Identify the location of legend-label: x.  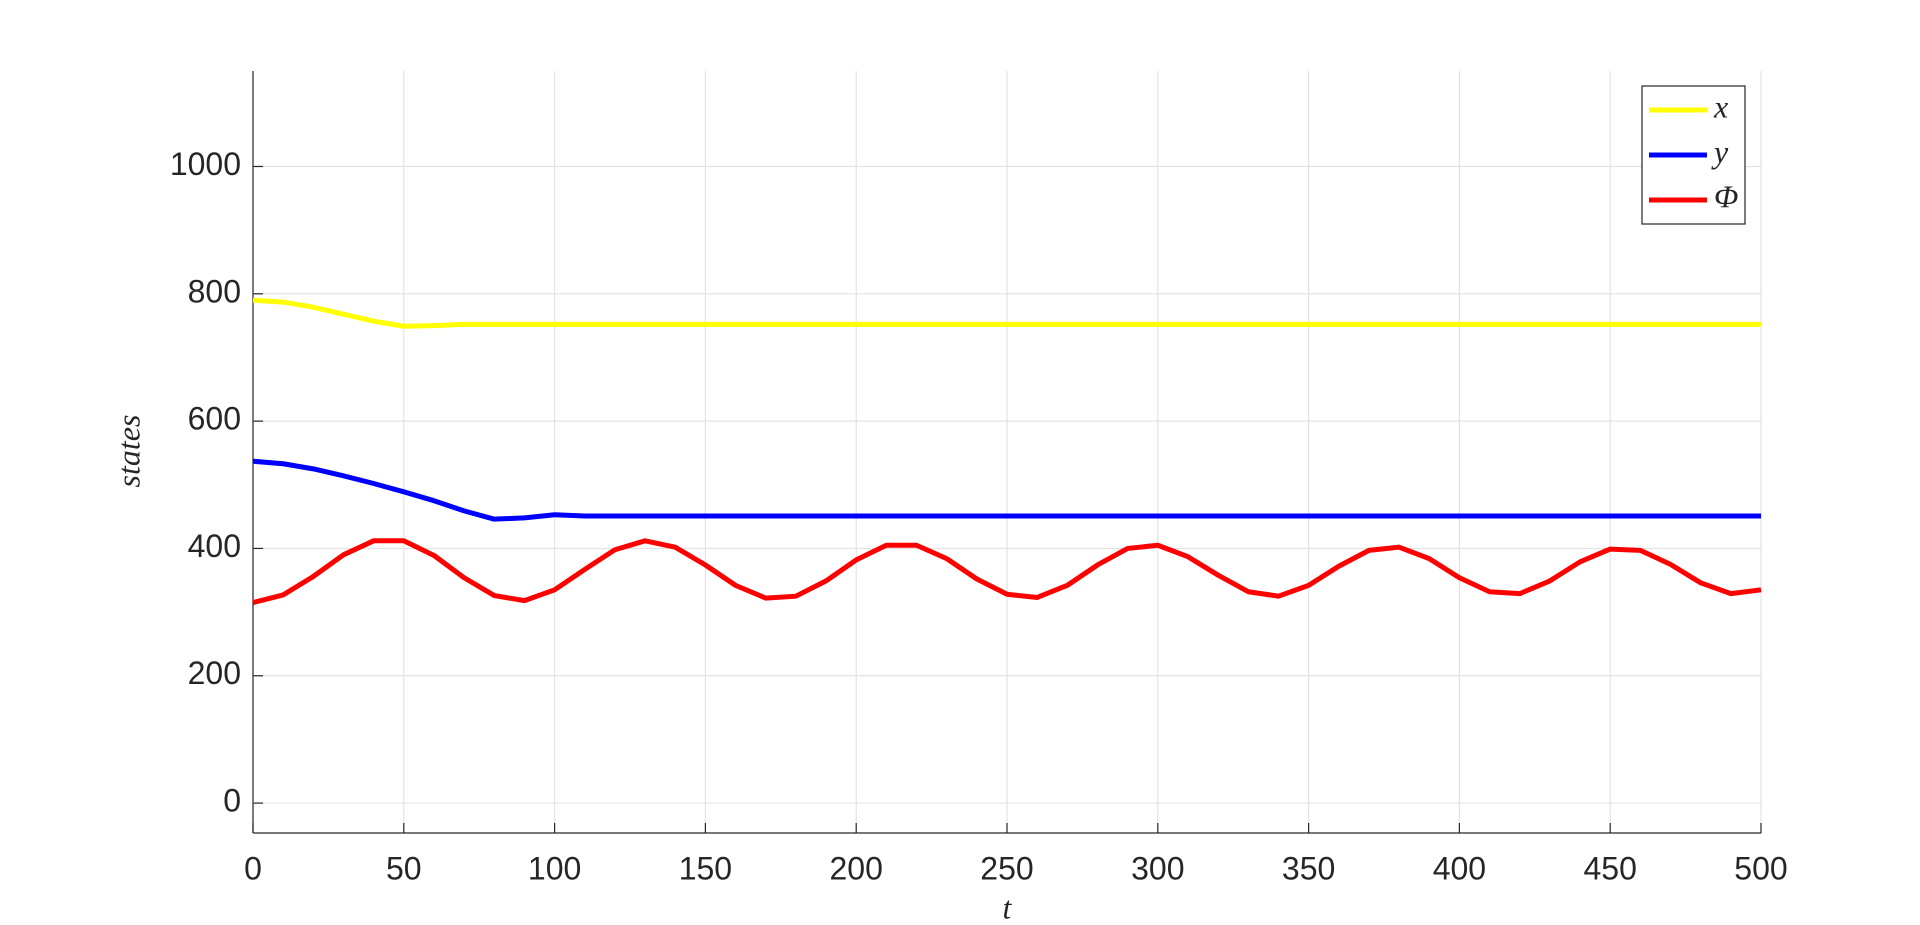
(1720, 106).